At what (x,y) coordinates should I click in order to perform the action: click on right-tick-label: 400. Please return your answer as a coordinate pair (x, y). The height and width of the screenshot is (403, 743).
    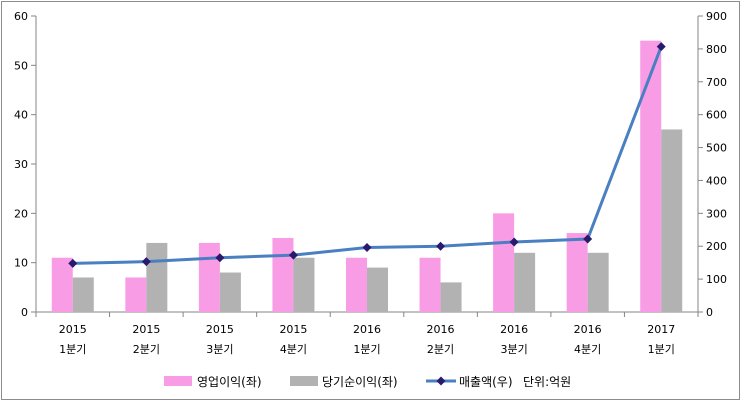
    Looking at the image, I should click on (716, 180).